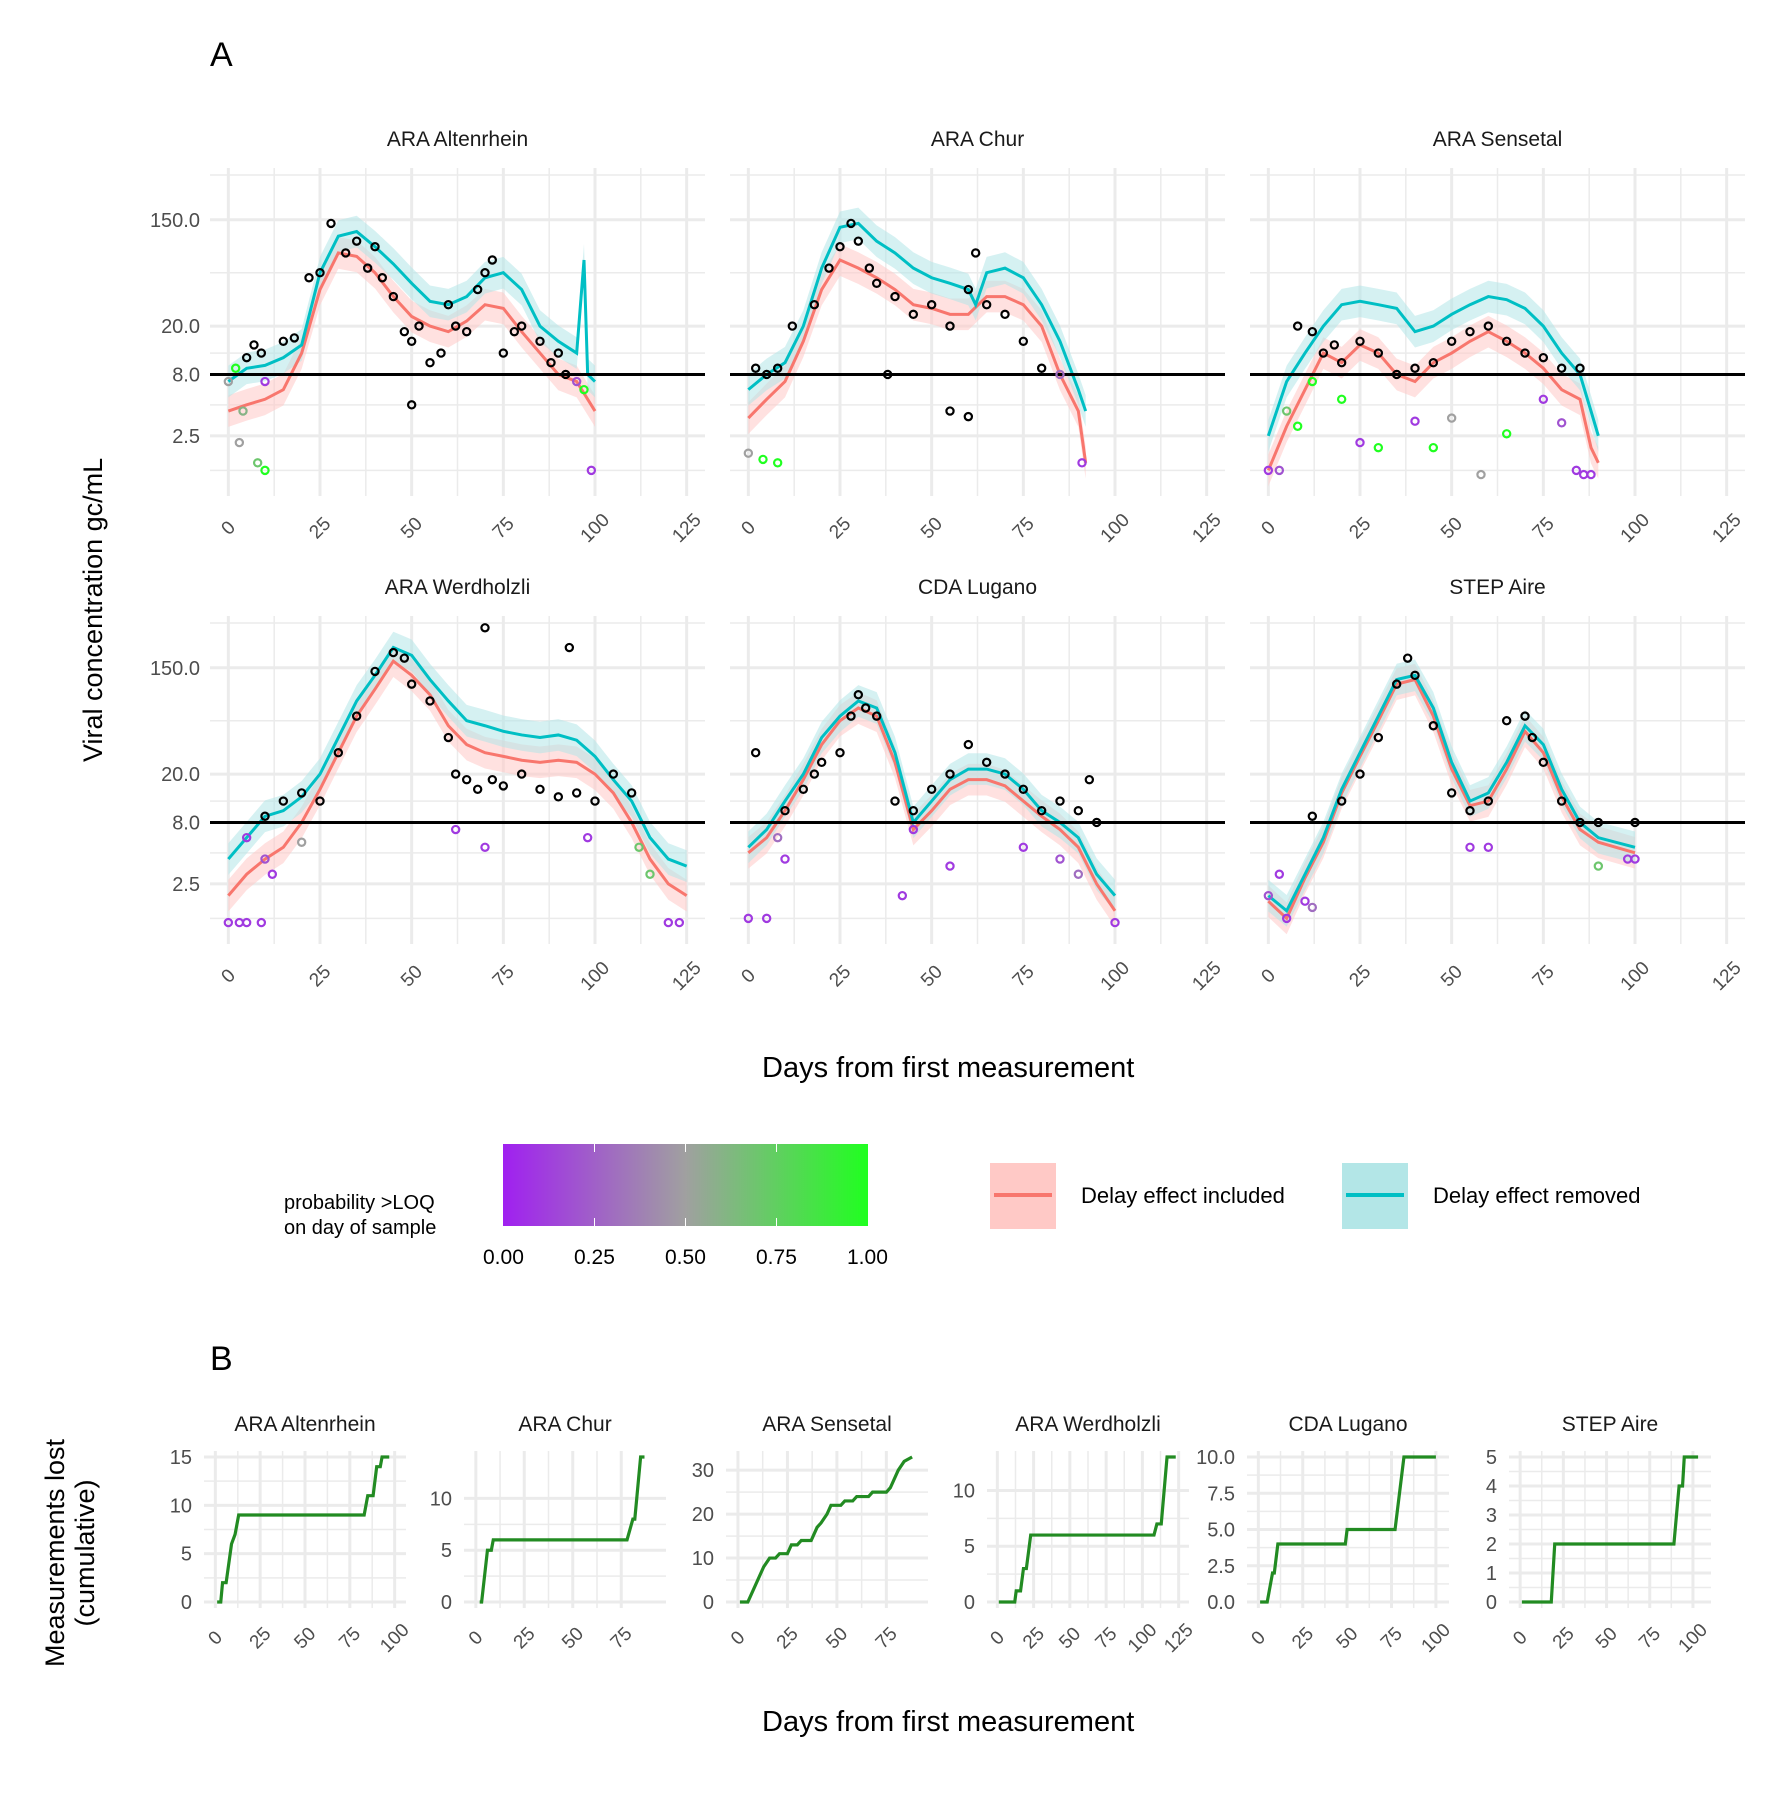  Describe the element at coordinates (1607, 1638) in the screenshot. I see `x-tick-label: 50` at that location.